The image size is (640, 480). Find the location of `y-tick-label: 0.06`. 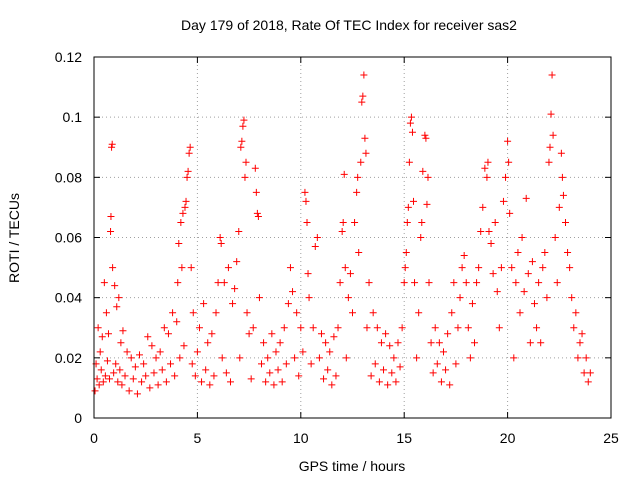

y-tick-label: 0.06 is located at coordinates (68, 238).